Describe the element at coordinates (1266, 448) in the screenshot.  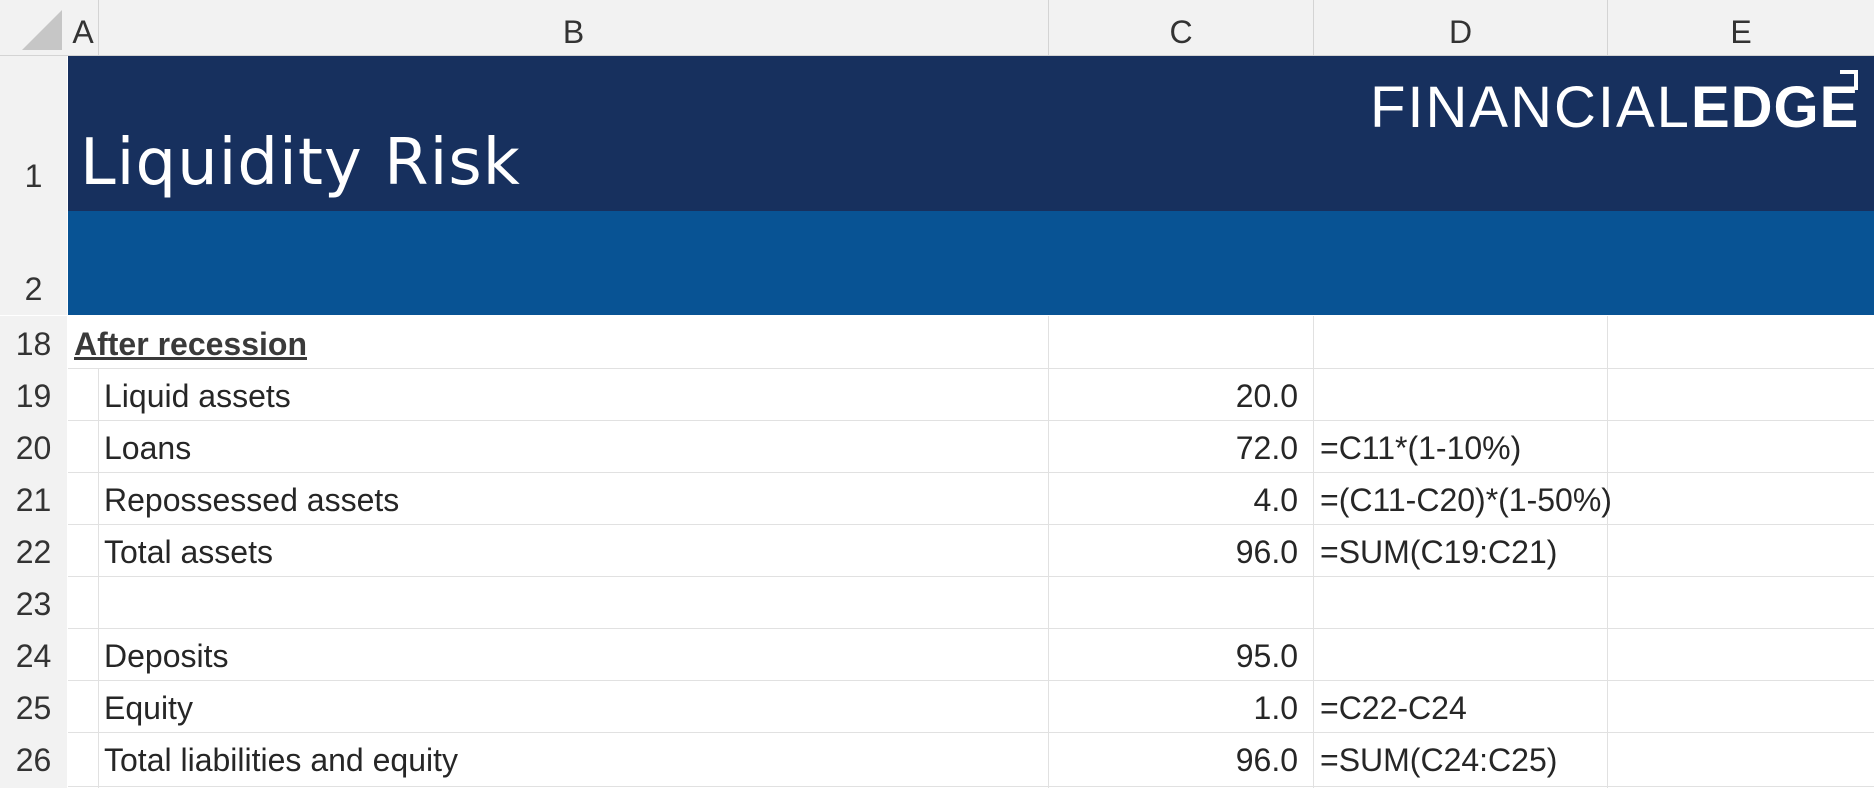
I see `cell-c20: 72.0` at that location.